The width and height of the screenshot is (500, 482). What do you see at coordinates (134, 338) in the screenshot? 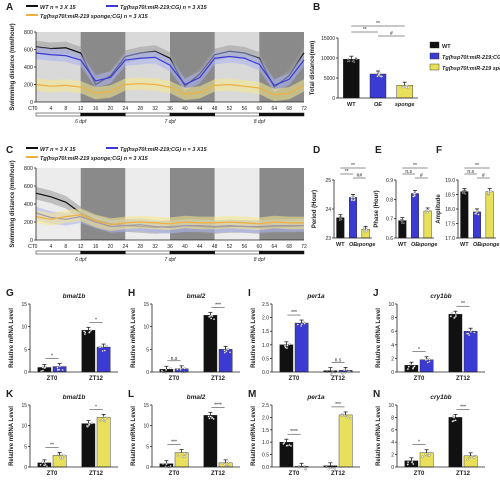
I see `y-axis-label: Relative mRNA Level` at bounding box center [134, 338].